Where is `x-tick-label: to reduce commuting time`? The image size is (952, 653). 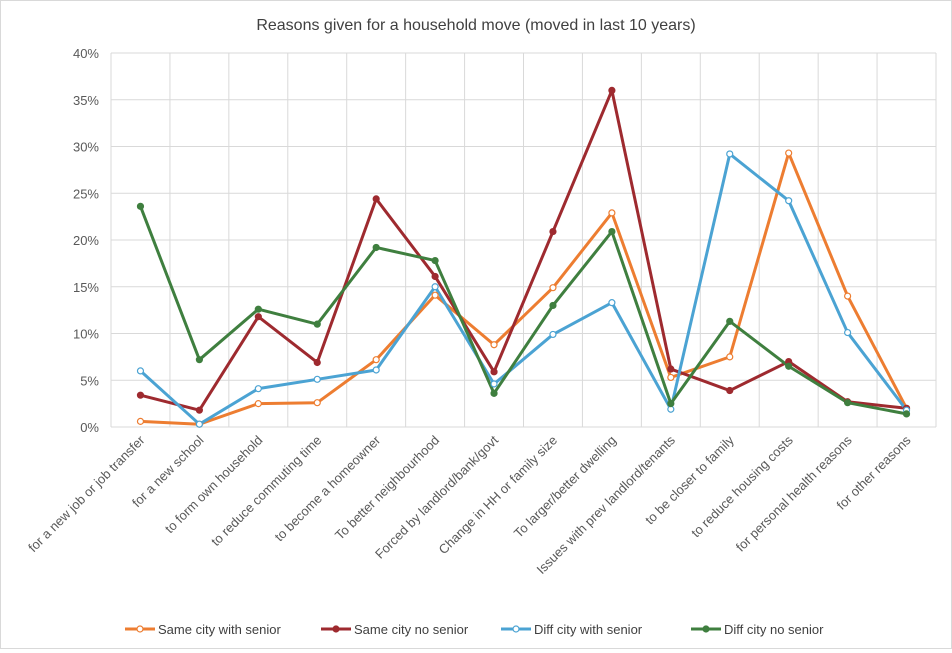 x-tick-label: to reduce commuting time is located at coordinates (266, 491).